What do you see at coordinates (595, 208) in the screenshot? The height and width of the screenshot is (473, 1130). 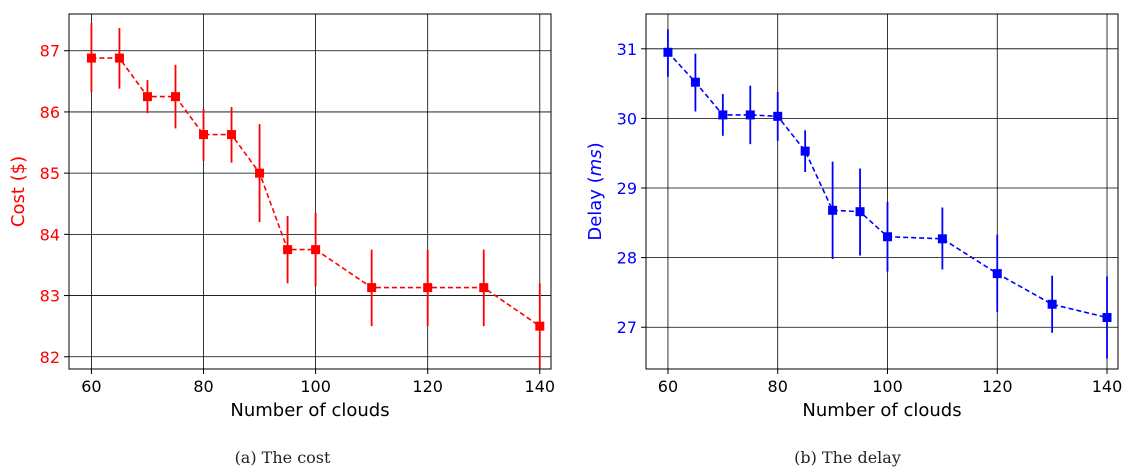 I see `y-axis-label-text: Delay (` at bounding box center [595, 208].